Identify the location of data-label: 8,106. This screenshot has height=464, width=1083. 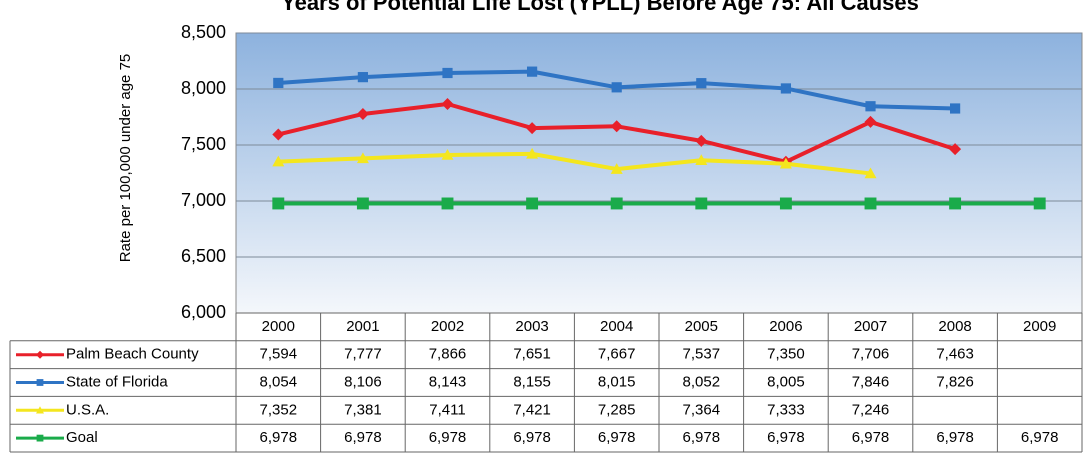
(363, 381).